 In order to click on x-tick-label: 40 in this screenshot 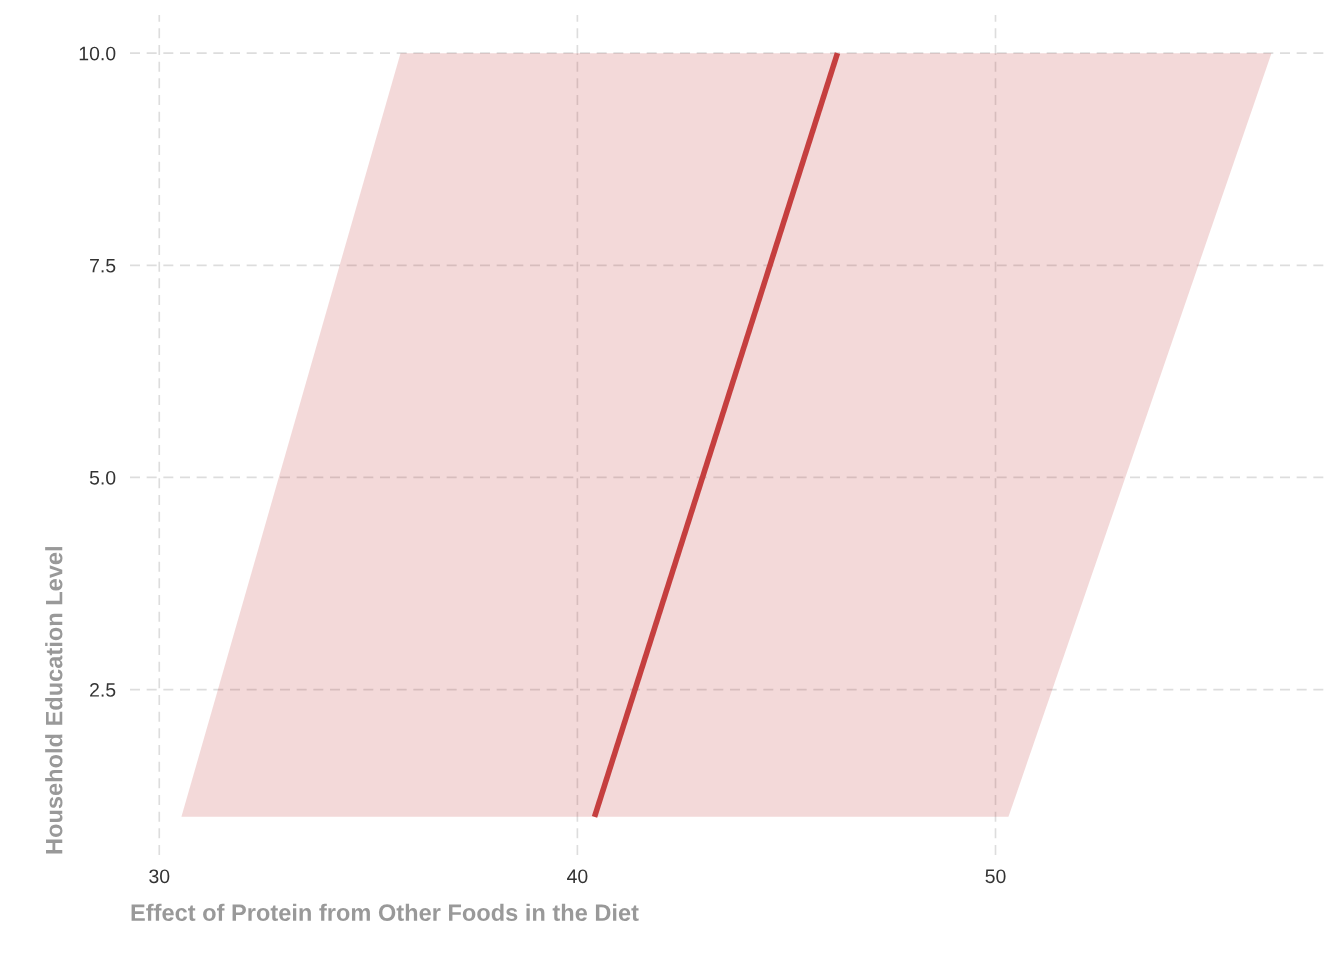, I will do `click(577, 876)`.